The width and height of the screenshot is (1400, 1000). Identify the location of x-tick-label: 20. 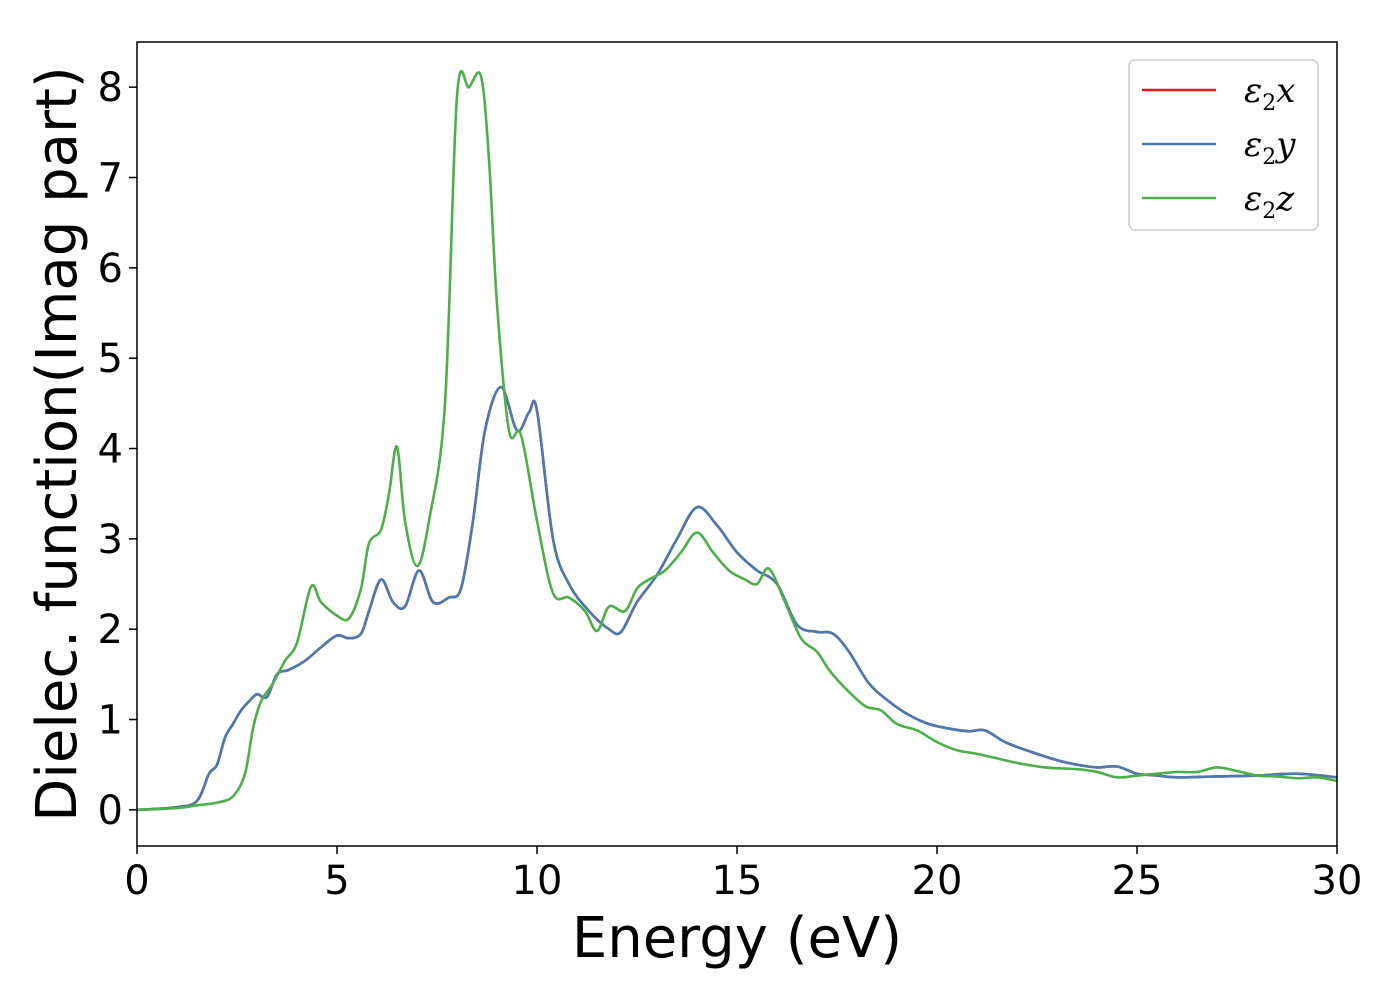
(937, 881).